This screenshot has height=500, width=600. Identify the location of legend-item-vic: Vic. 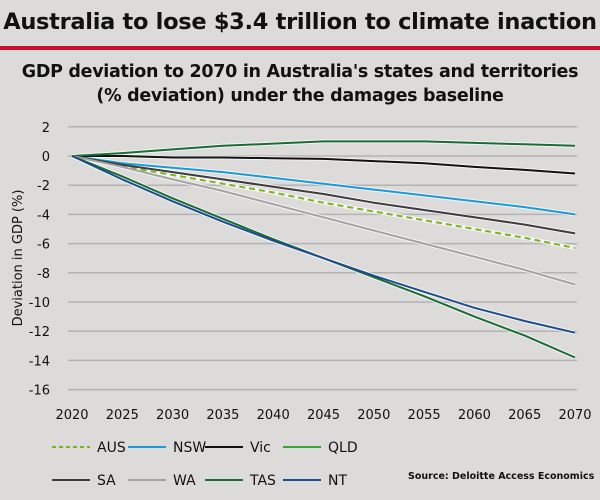
(238, 448).